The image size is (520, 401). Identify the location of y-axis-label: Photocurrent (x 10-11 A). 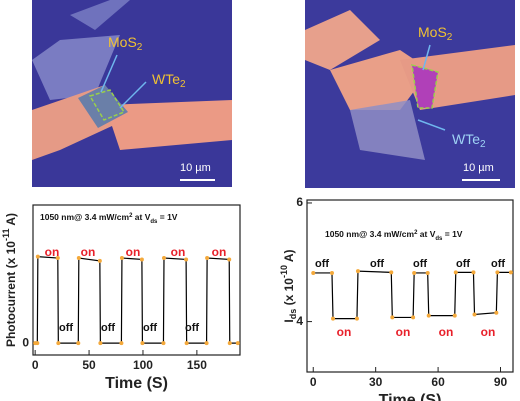
(9, 280).